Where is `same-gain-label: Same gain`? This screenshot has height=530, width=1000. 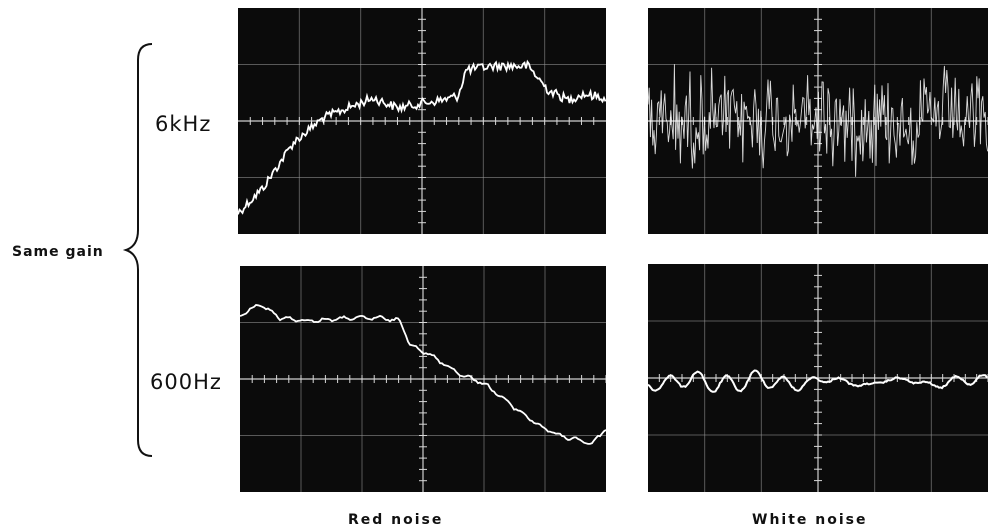
same-gain-label: Same gain is located at coordinates (58, 252).